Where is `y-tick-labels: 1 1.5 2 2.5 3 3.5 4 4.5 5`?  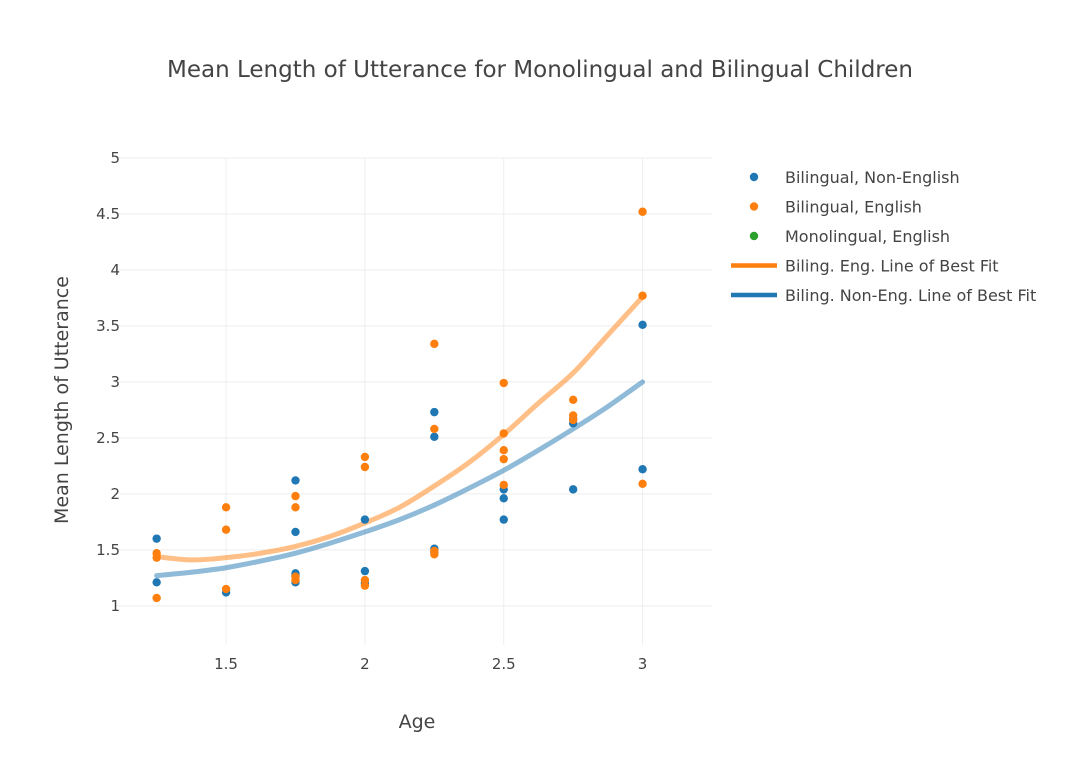 y-tick-labels: 1 1.5 2 2.5 3 3.5 4 4.5 5 is located at coordinates (108, 382).